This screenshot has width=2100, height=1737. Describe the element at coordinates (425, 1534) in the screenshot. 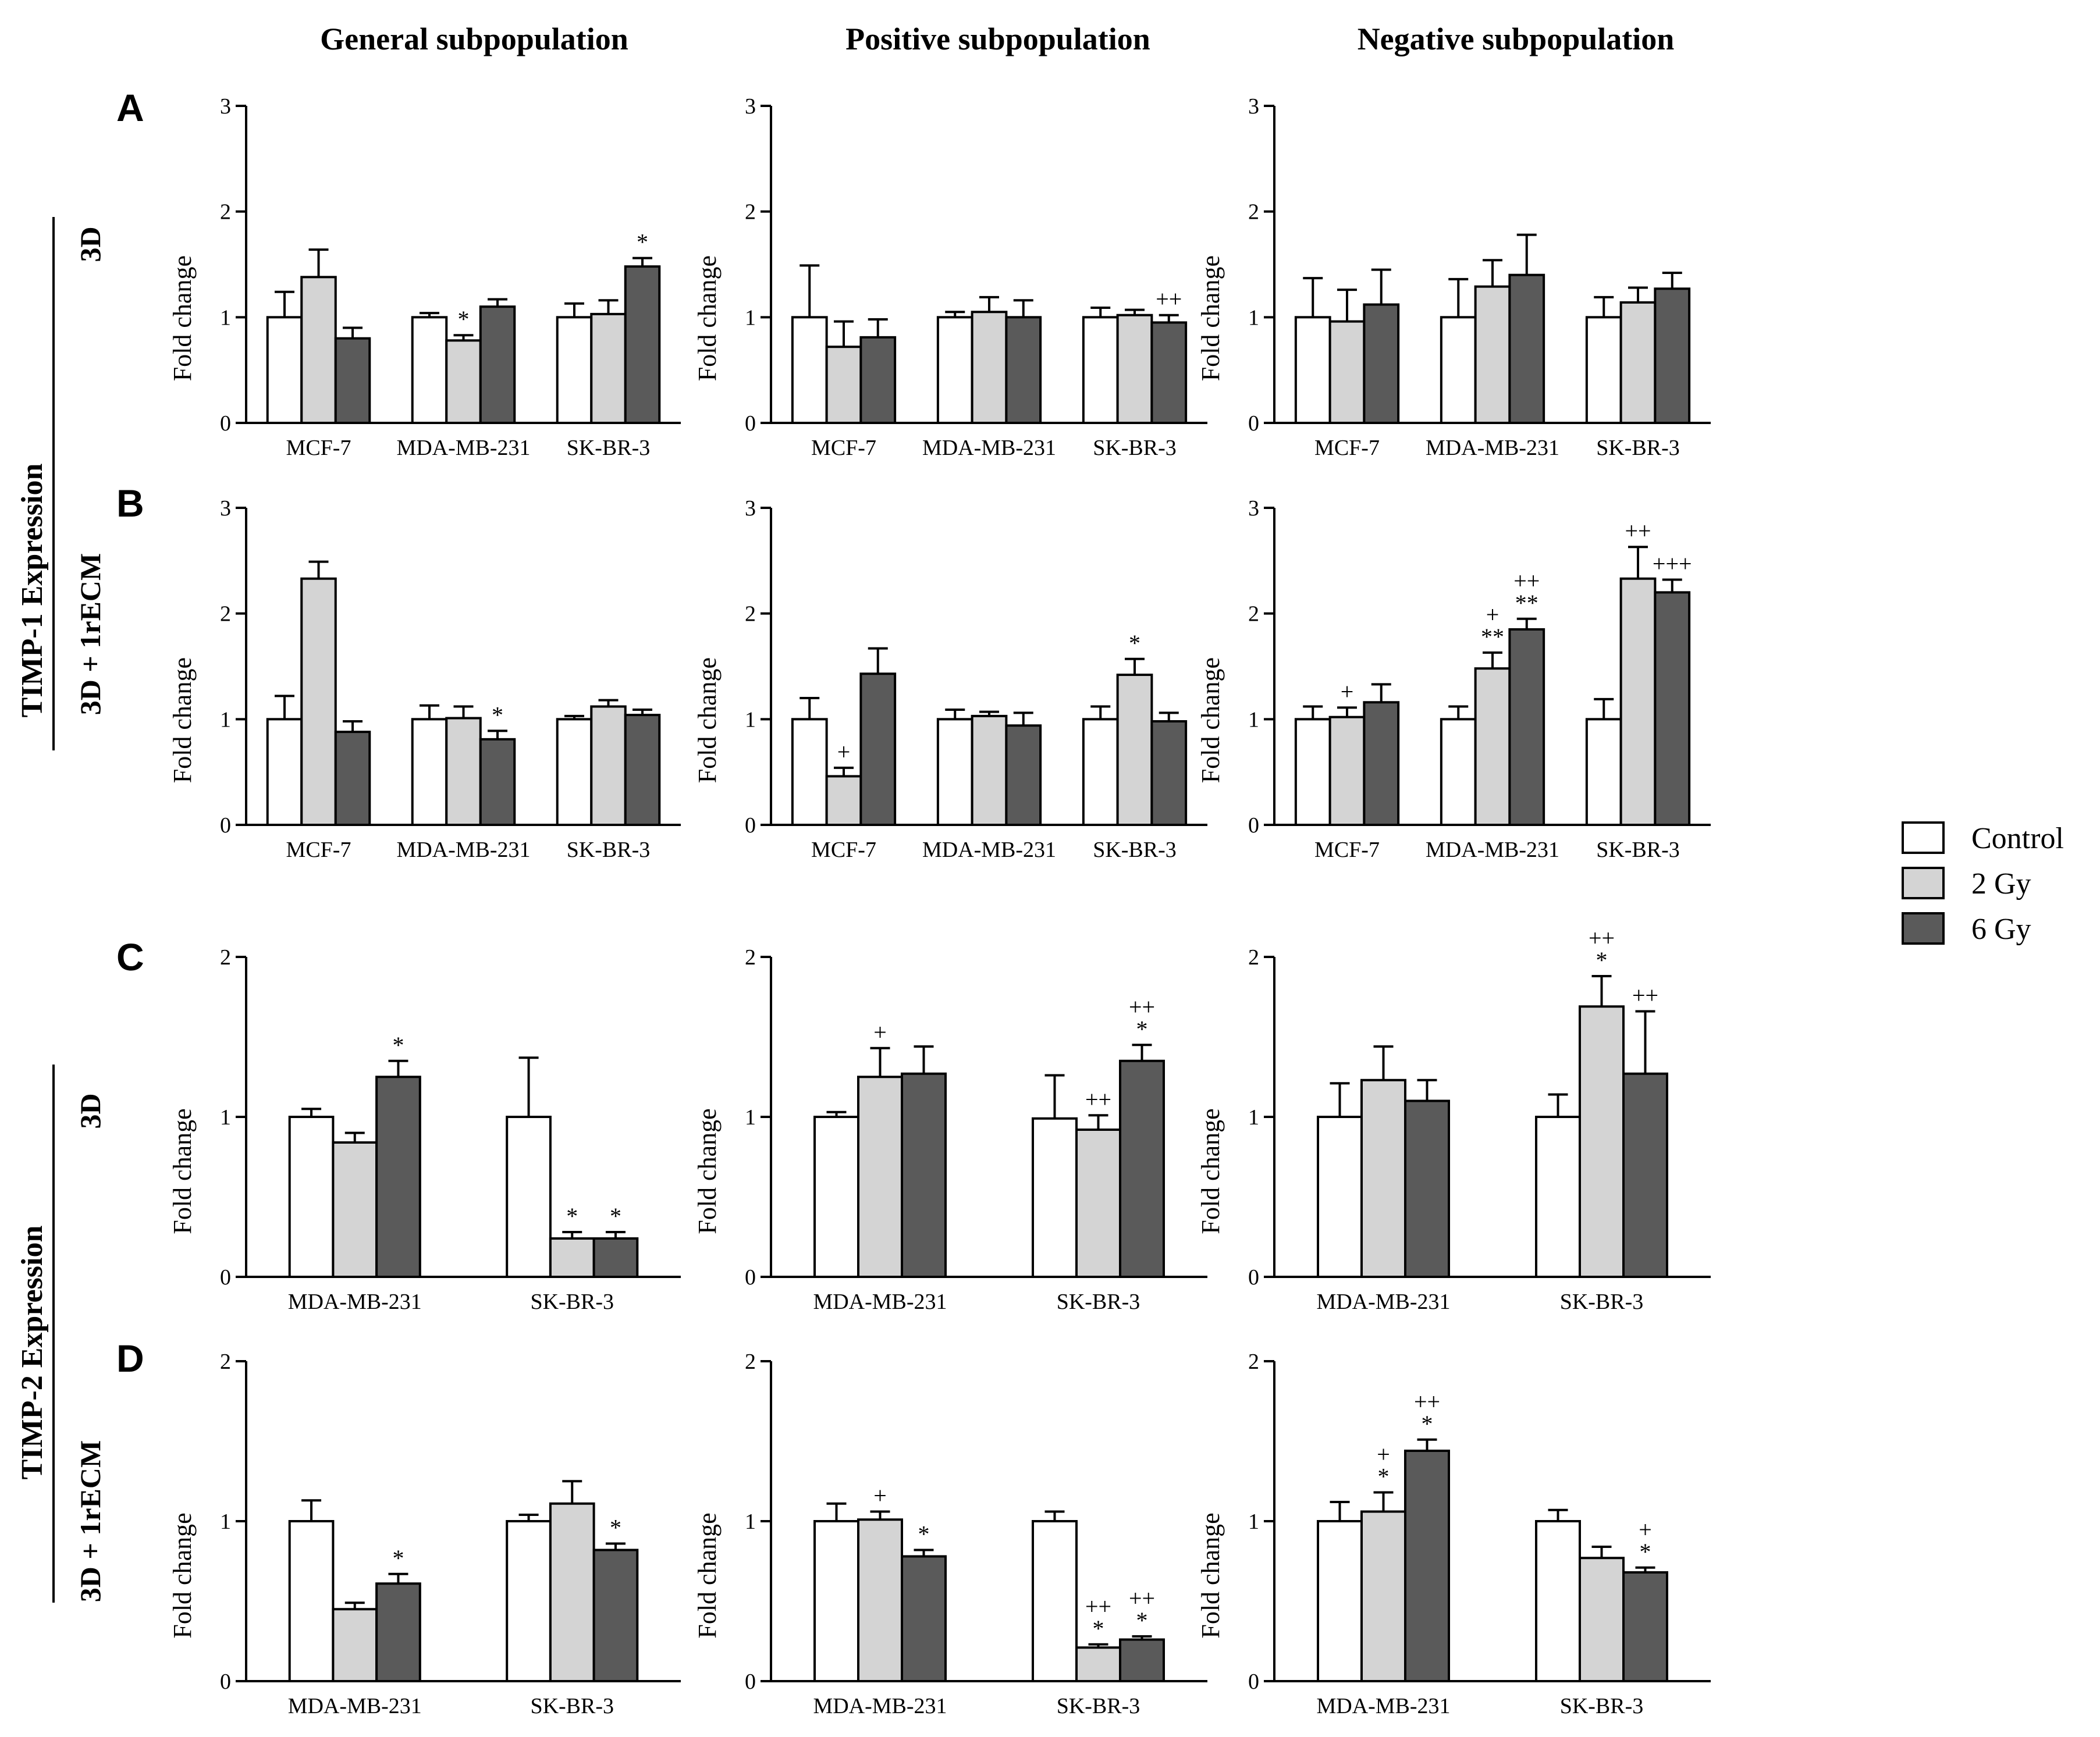

I see `chart-panel-d-general: 0 1 2 Fold change MDA-MB-231 * SK-BR-3 *` at that location.